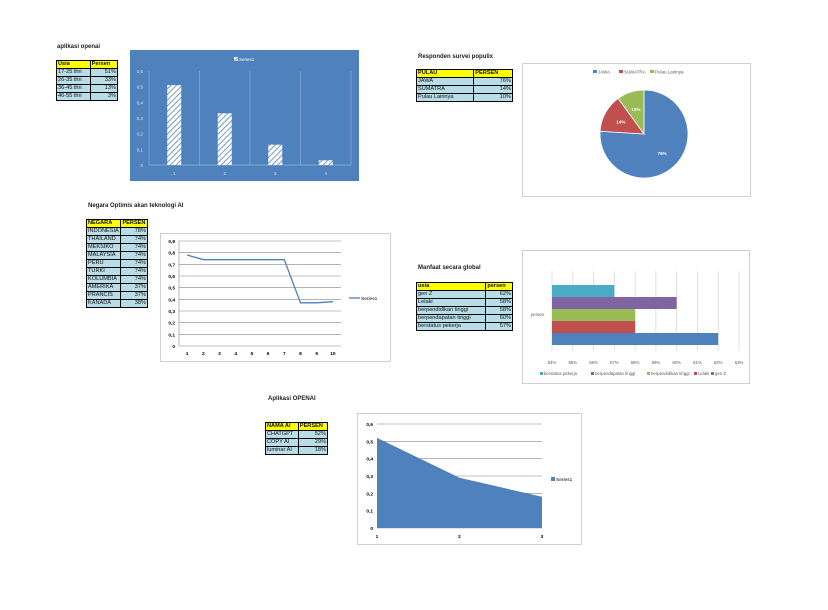 The width and height of the screenshot is (828, 610). I want to click on table-cell: 29%, so click(313, 442).